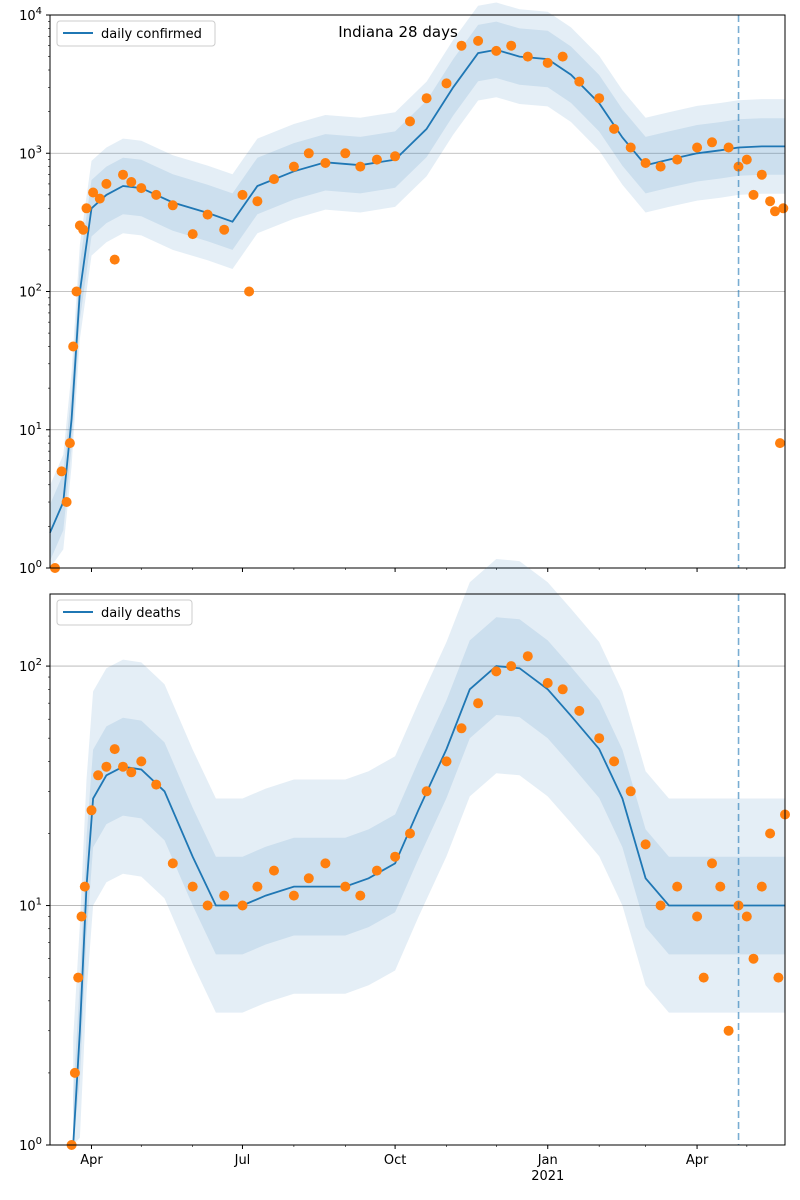 Image resolution: width=800 pixels, height=1200 pixels. I want to click on deaths-legend-label: daily deaths, so click(141, 613).